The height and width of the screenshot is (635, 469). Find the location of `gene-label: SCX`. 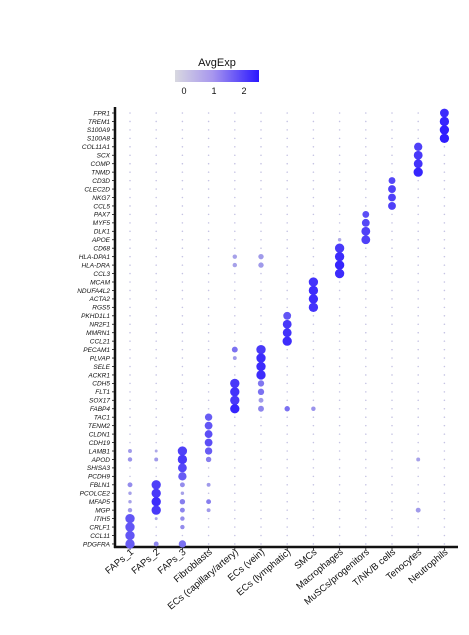

gene-label: SCX is located at coordinates (104, 156).